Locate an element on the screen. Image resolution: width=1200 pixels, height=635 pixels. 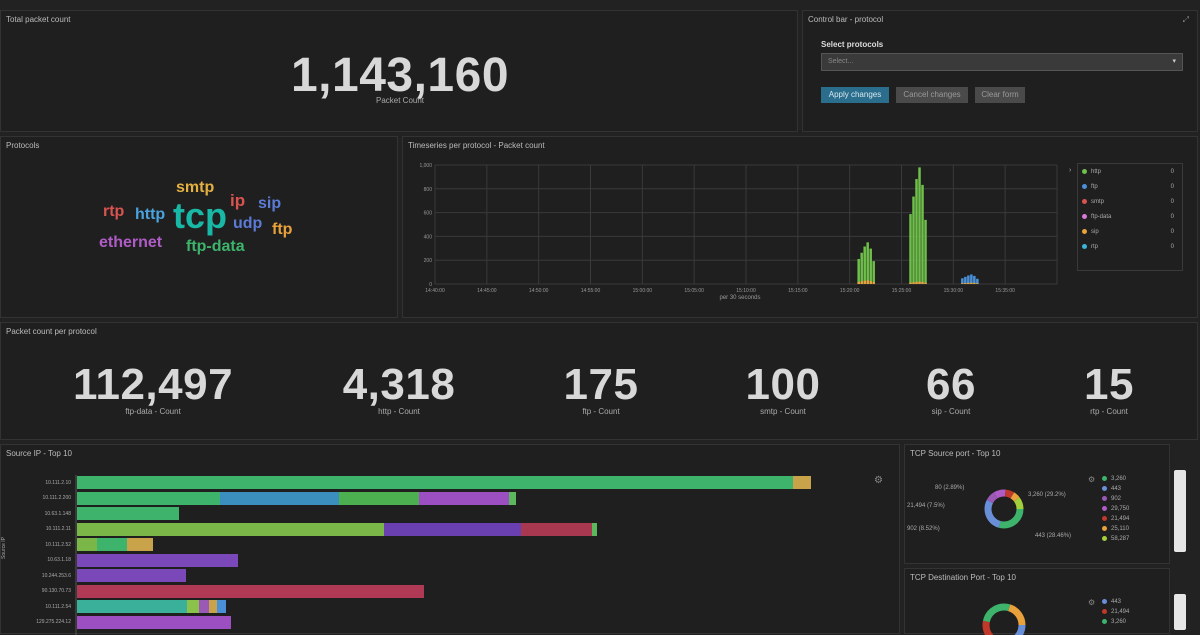
cloud-word-tcp: tcp is located at coordinates (200, 216).